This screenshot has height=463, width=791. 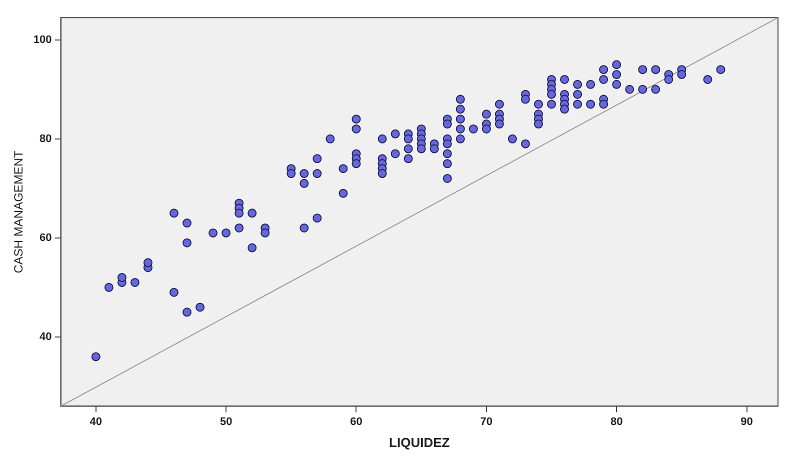 What do you see at coordinates (46, 336) in the screenshot?
I see `y-tick-label: 40` at bounding box center [46, 336].